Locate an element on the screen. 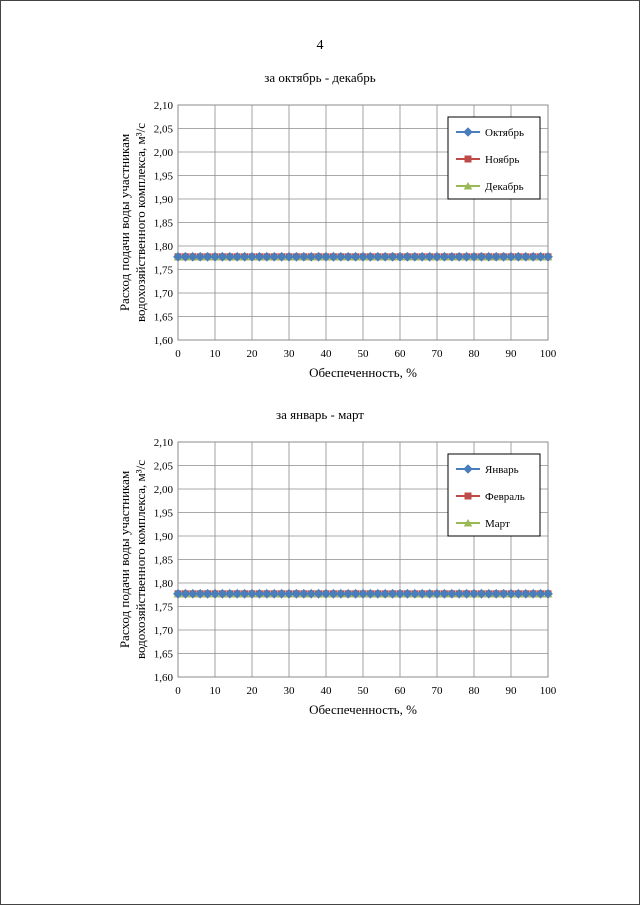 The height and width of the screenshot is (905, 640). x-tick-label: 60 is located at coordinates (401, 691).